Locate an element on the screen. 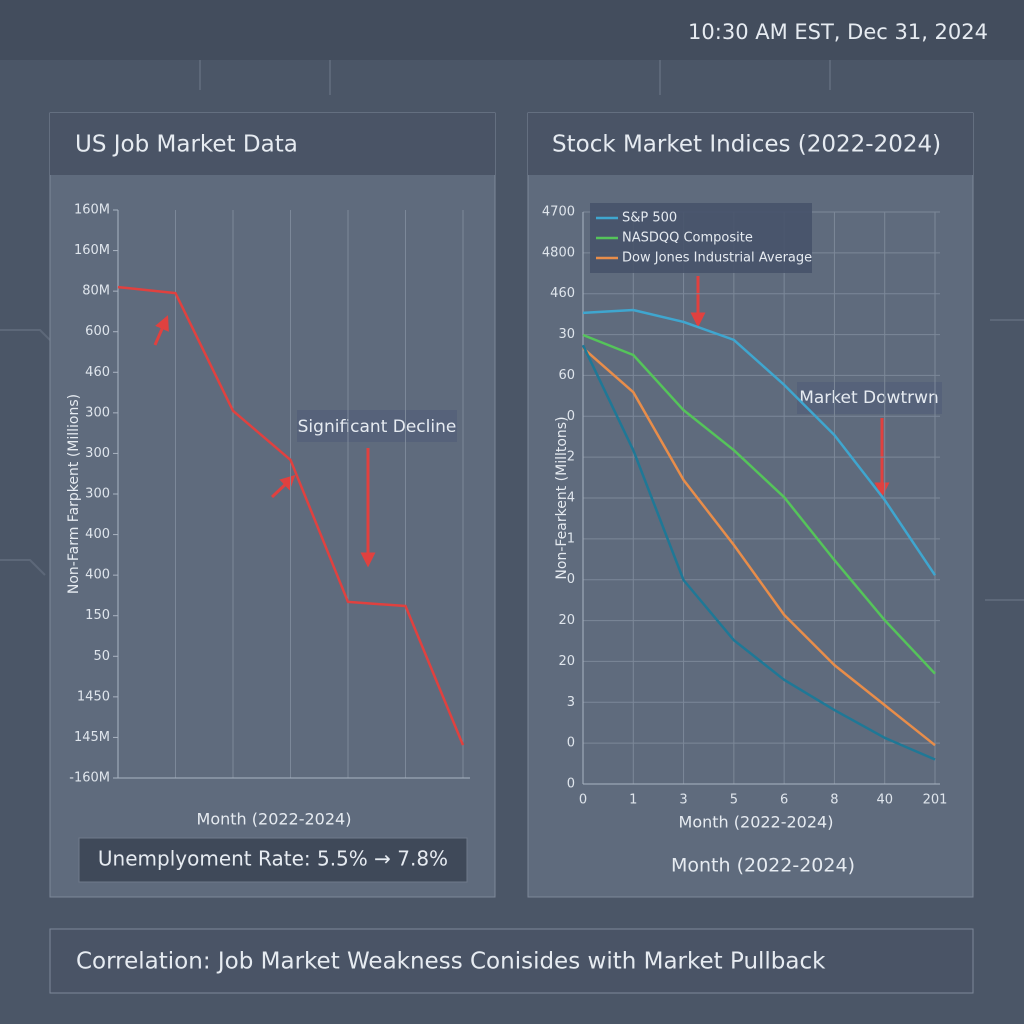 The image size is (1024, 1024). summary: Unemplyoment Rate: 5.5% → 7.8% is located at coordinates (273, 859).